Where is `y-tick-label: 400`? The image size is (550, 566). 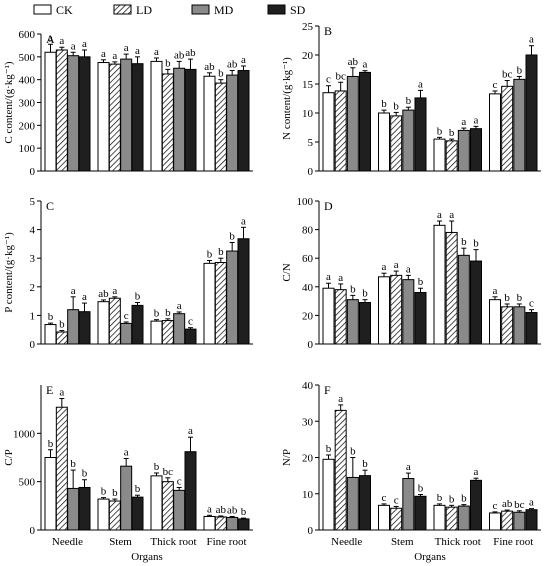
y-tick-label: 400 is located at coordinates (27, 81).